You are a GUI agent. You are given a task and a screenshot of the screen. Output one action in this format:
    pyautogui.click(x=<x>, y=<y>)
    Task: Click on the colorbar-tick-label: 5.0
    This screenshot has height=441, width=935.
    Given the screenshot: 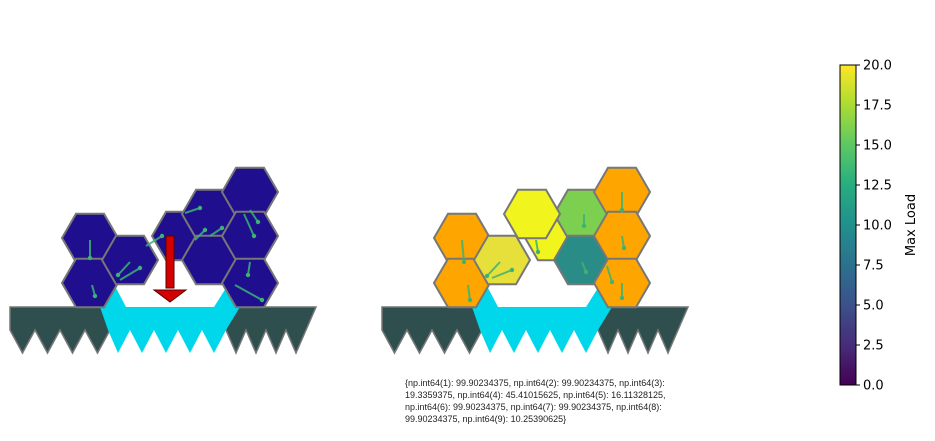 What is the action you would take?
    pyautogui.click(x=873, y=306)
    